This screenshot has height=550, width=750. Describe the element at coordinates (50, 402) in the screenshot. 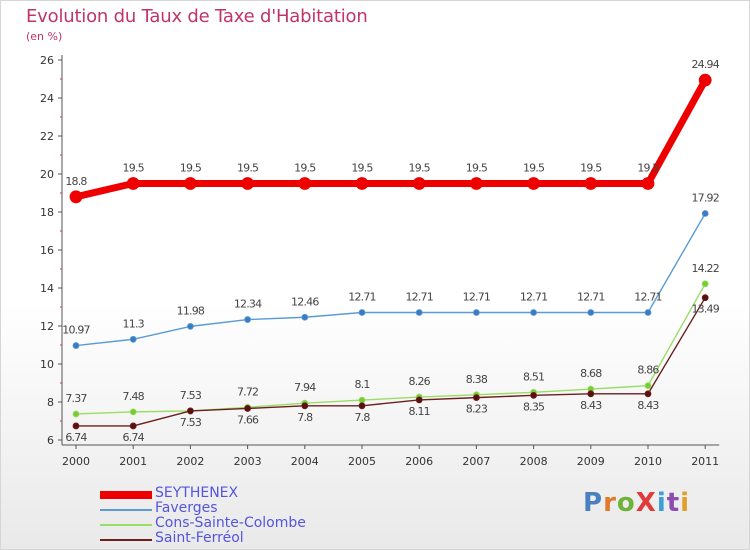

I see `y-tick-label: 8` at that location.